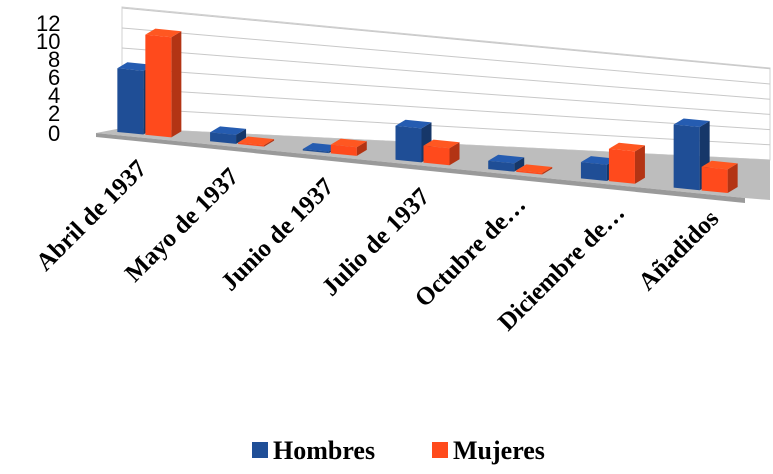  I want to click on legend-label: Hombres, so click(324, 450).